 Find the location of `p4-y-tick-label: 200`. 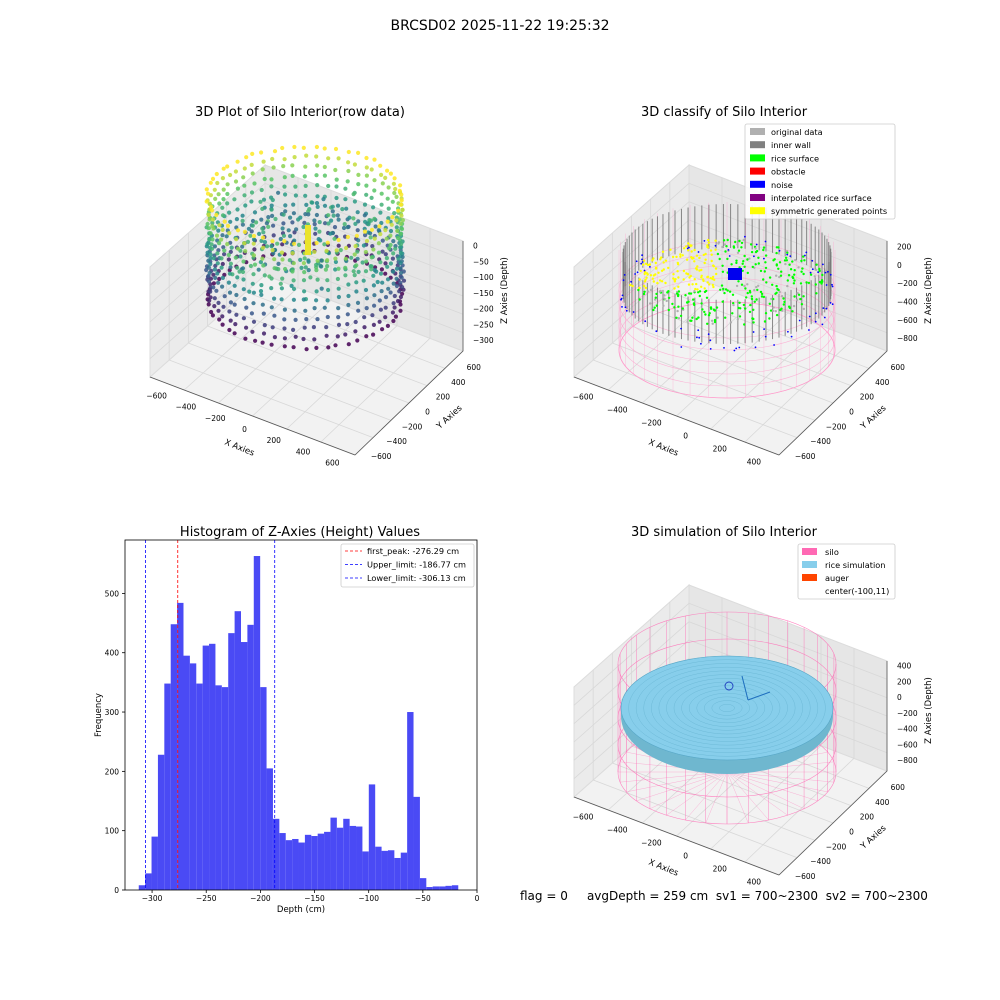

p4-y-tick-label: 200 is located at coordinates (867, 817).